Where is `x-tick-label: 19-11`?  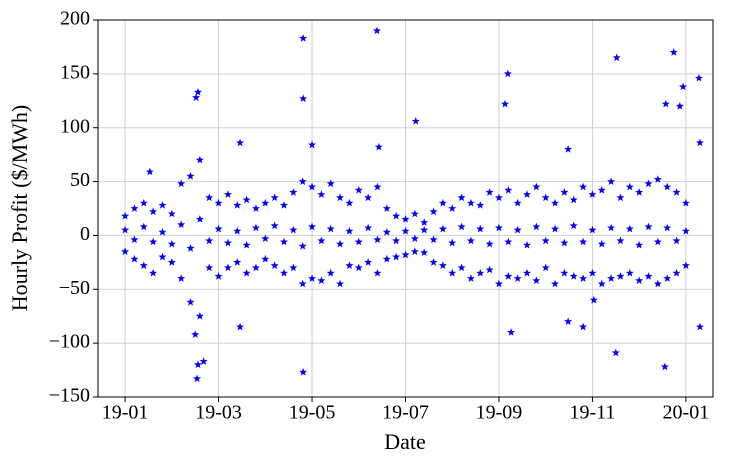 x-tick-label: 19-11 is located at coordinates (592, 413).